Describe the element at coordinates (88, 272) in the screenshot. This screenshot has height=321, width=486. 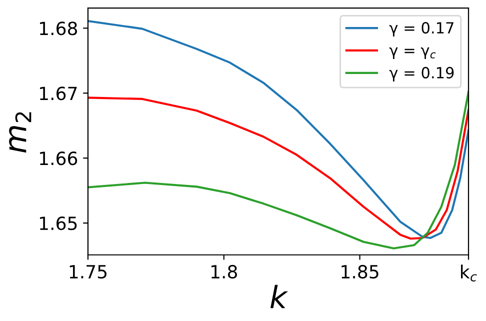
I see `x-tick-label: 1.75` at that location.